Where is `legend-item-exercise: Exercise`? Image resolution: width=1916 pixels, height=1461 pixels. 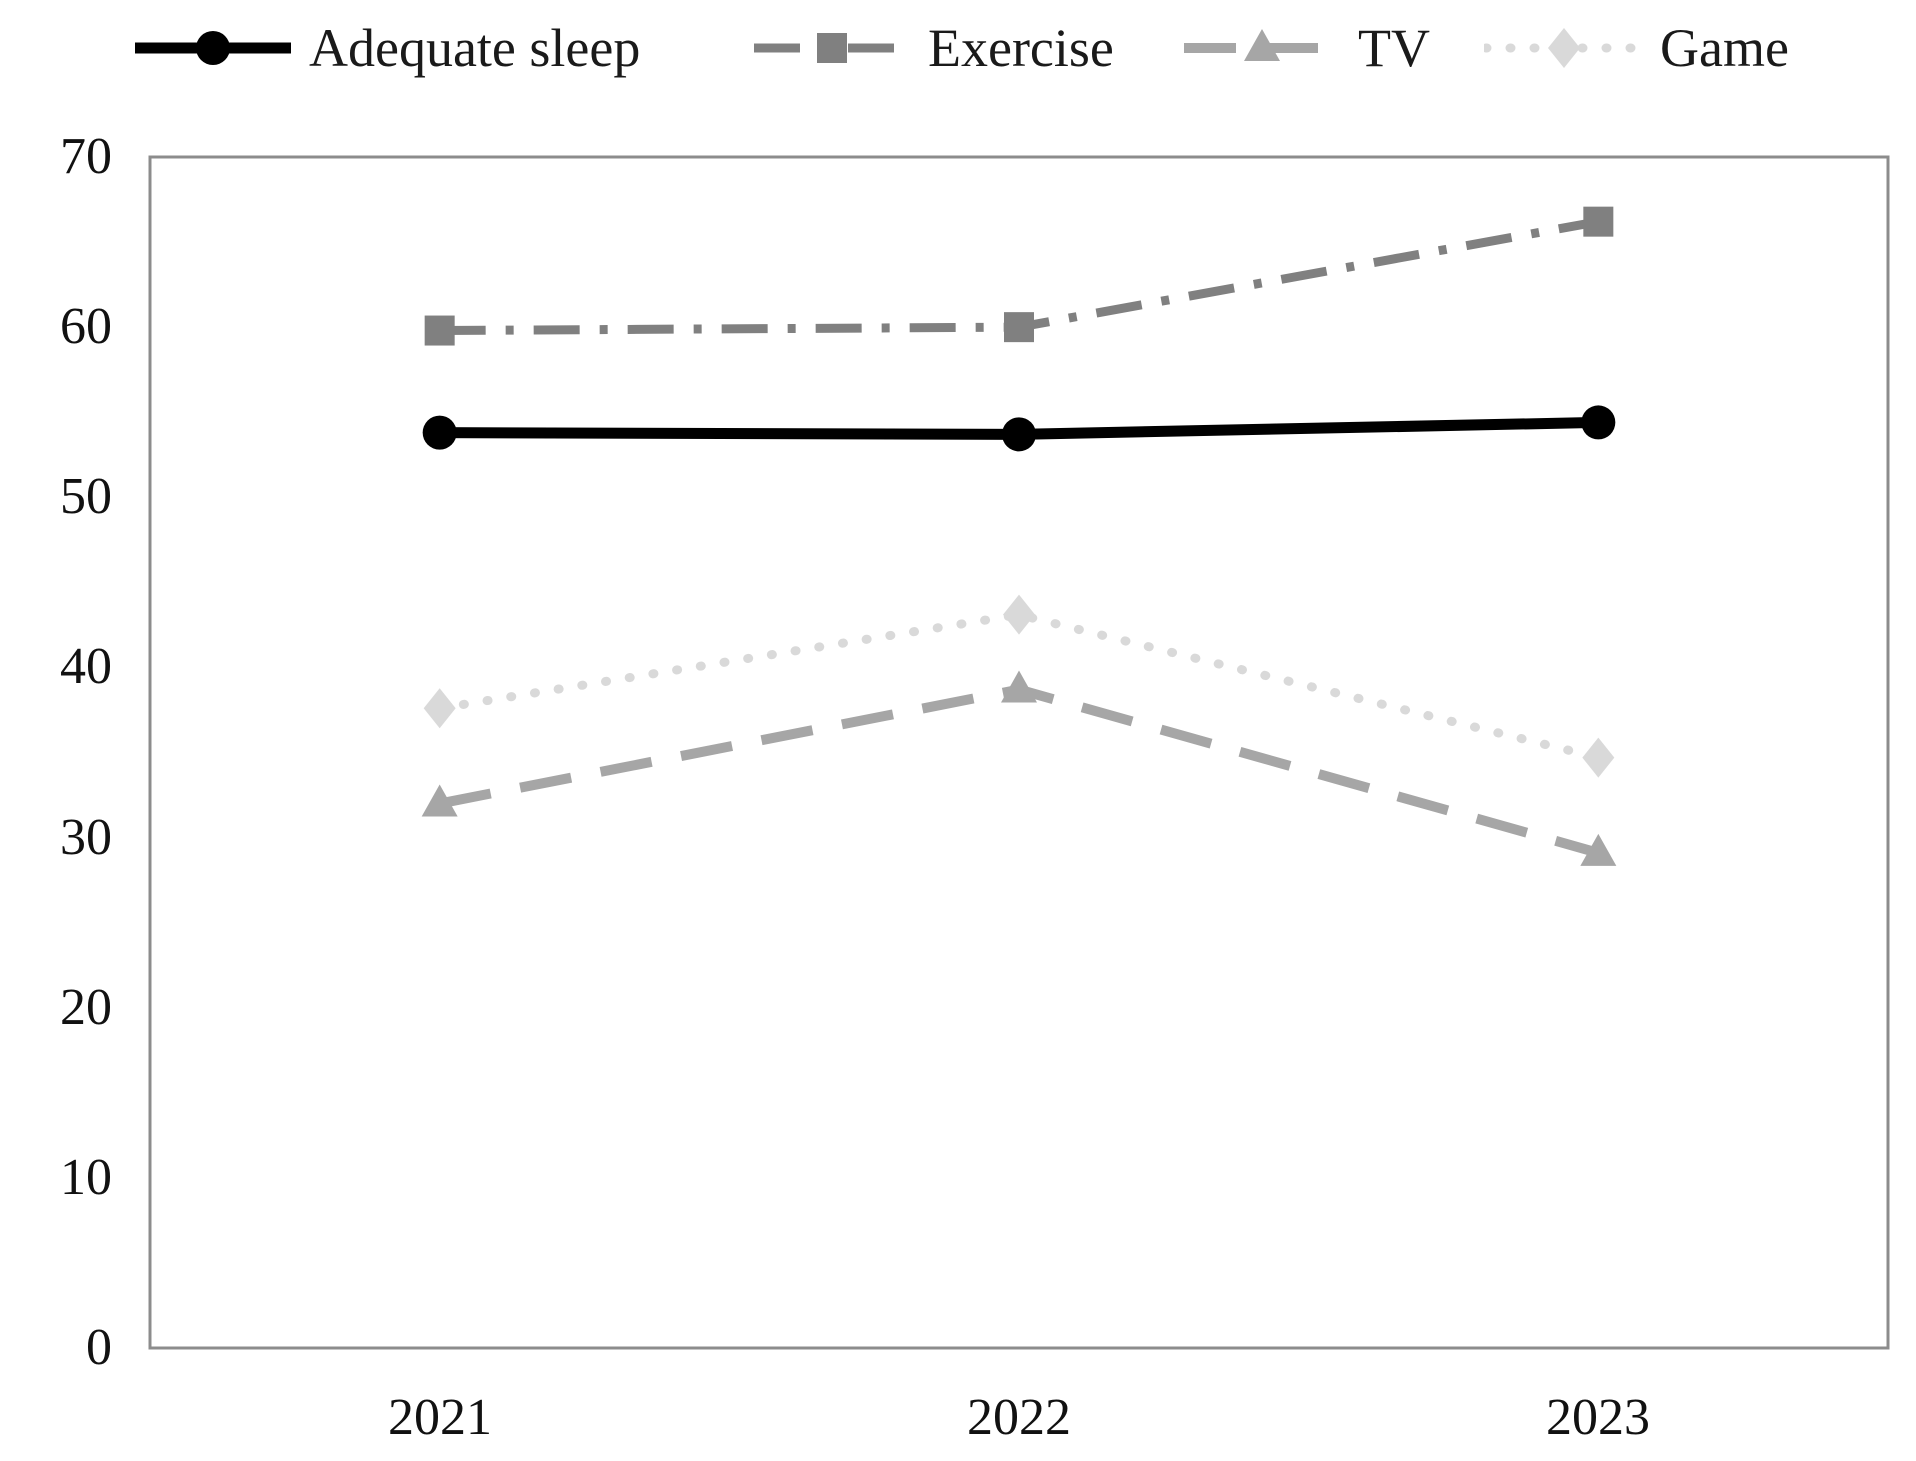
legend-item-exercise: Exercise is located at coordinates (933, 48).